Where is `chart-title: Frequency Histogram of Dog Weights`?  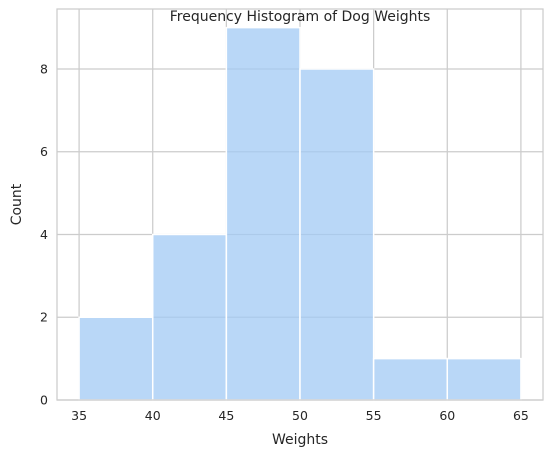
chart-title: Frequency Histogram of Dog Weights is located at coordinates (300, 17).